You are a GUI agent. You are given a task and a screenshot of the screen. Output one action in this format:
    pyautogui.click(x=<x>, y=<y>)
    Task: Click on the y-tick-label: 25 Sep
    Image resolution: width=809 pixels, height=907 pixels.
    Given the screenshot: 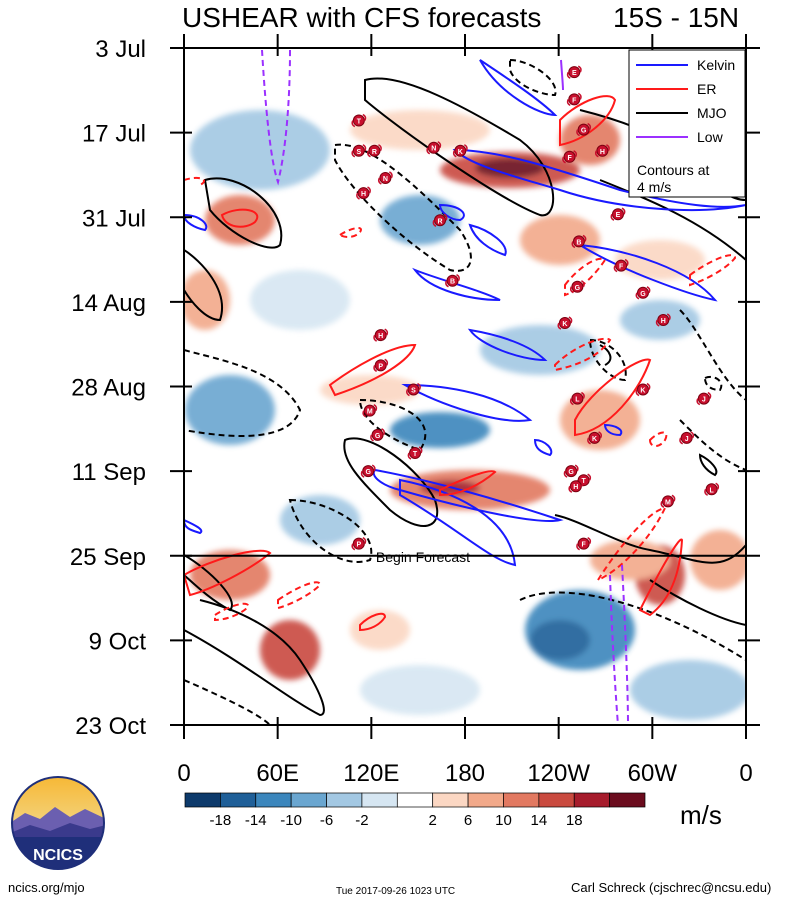 What is the action you would take?
    pyautogui.click(x=108, y=557)
    